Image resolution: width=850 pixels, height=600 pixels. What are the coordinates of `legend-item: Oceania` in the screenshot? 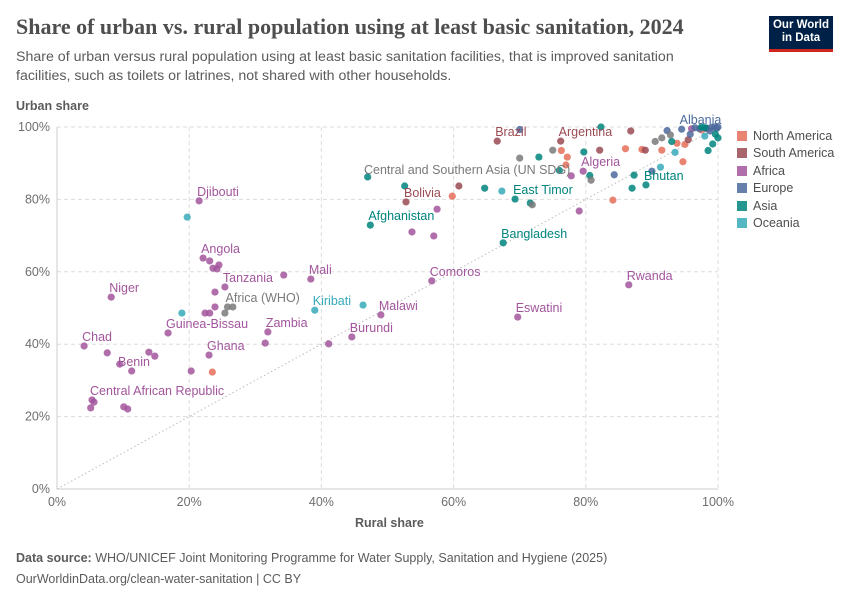 It's located at (785, 224).